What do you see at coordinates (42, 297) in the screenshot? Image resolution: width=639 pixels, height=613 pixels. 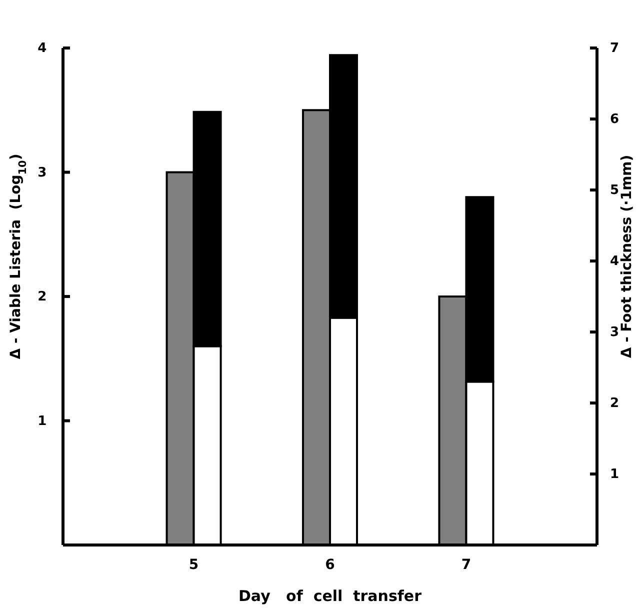 I see `y-tick-label: 2` at bounding box center [42, 297].